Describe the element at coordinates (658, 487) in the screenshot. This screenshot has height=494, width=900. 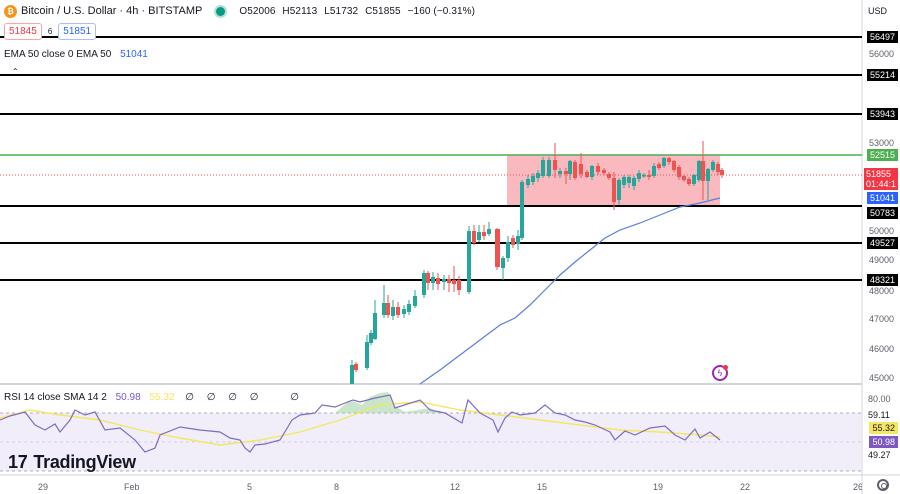
I see `time-tick: 19` at that location.